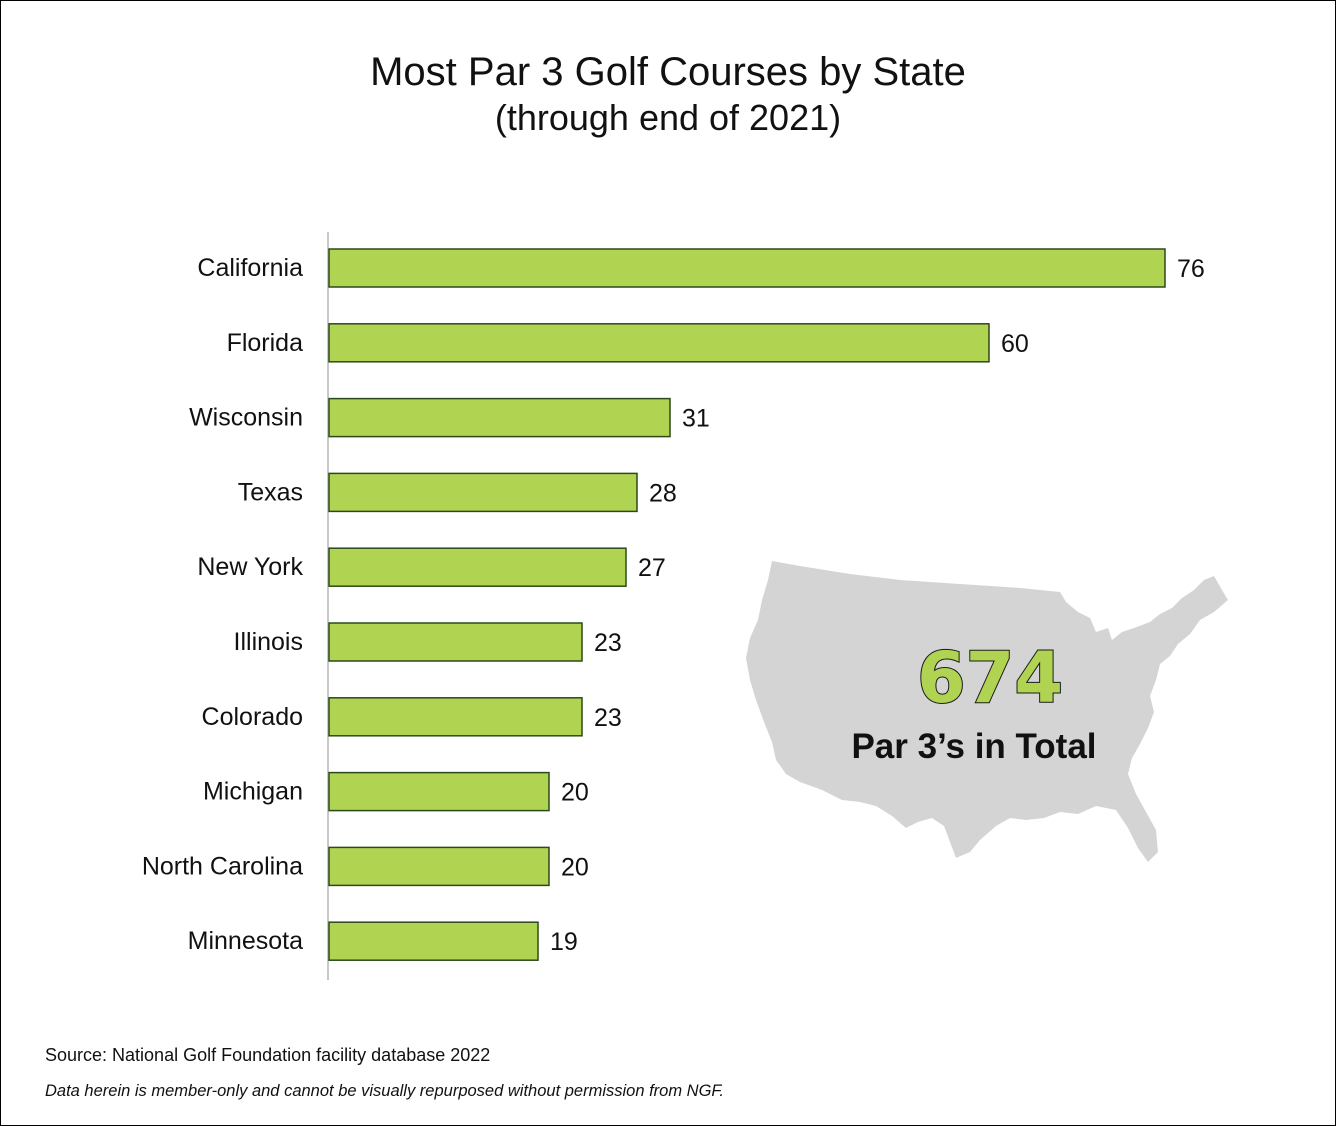 The image size is (1336, 1126). I want to click on us-map-icon, so click(987, 711).